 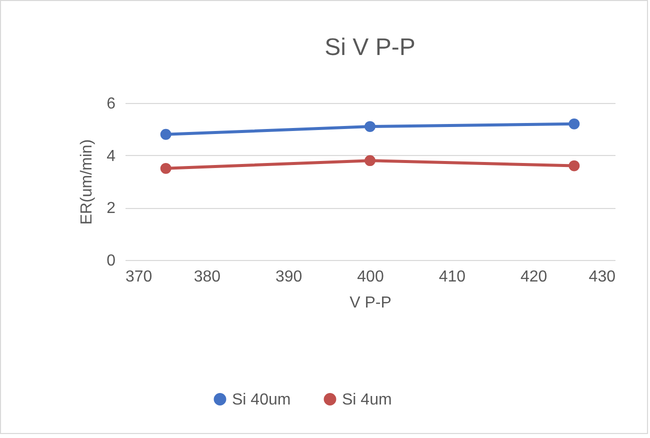 What do you see at coordinates (288, 277) in the screenshot?
I see `x-tick-label: 390` at bounding box center [288, 277].